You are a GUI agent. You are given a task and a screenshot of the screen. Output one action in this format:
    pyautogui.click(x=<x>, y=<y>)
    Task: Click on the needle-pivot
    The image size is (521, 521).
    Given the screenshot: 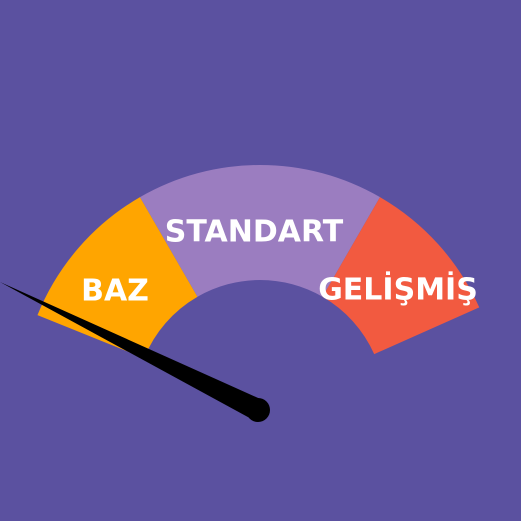 What is the action you would take?
    pyautogui.click(x=258, y=410)
    